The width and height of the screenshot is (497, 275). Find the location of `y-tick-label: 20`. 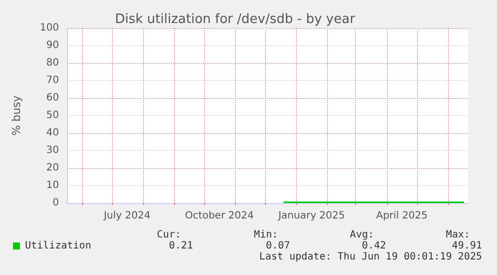

y-tick-label: 20 is located at coordinates (52, 168).